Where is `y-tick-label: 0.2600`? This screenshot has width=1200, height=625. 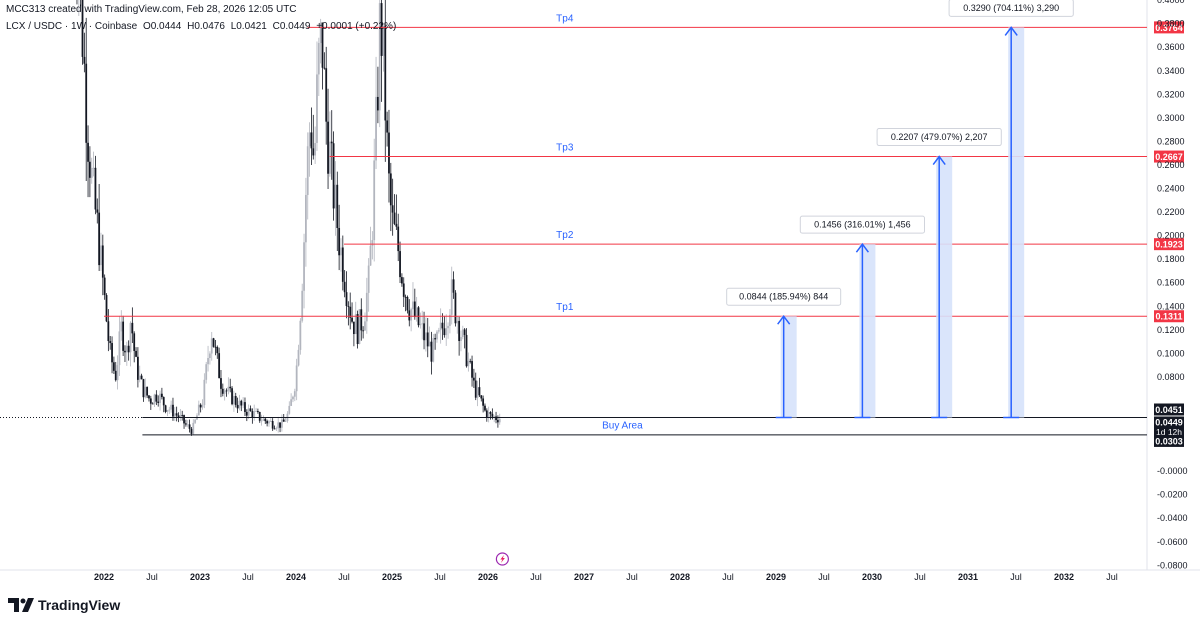 y-tick-label: 0.2600 is located at coordinates (1171, 165).